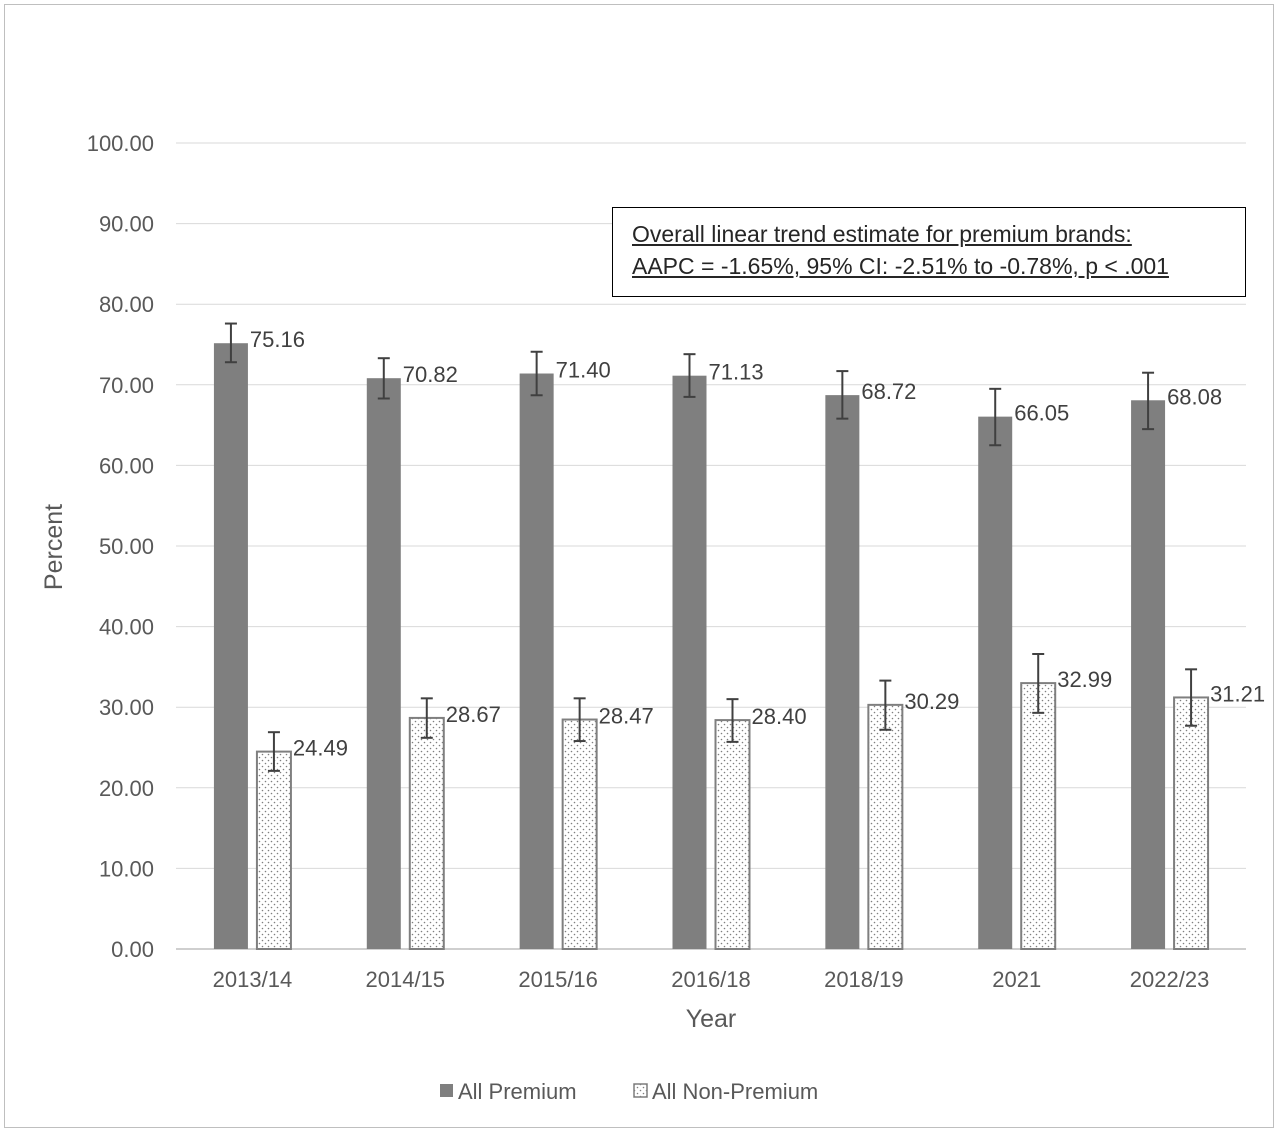 The width and height of the screenshot is (1280, 1134). Describe the element at coordinates (126, 465) in the screenshot. I see `y-tick-label: 60.00` at that location.